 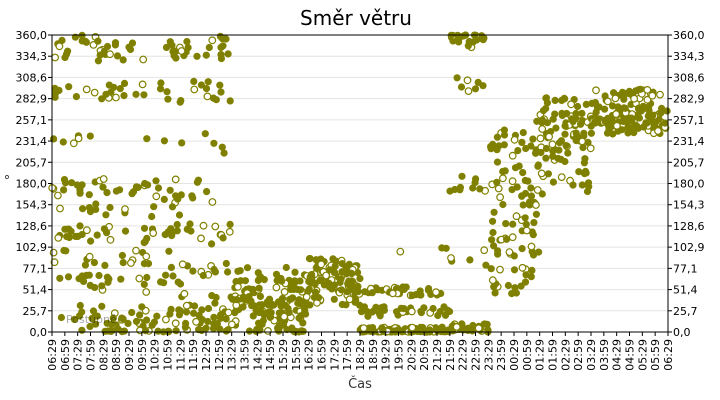 I want to click on x-tick-label: 22:59, so click(x=476, y=355).